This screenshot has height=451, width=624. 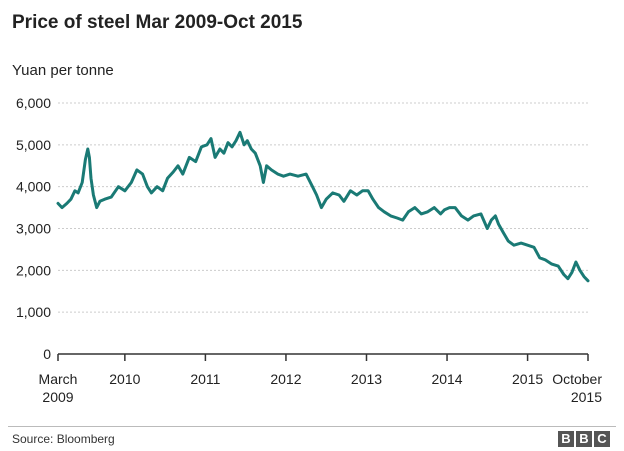 I want to click on y-axis-label: Yuan per tonne, so click(x=63, y=70).